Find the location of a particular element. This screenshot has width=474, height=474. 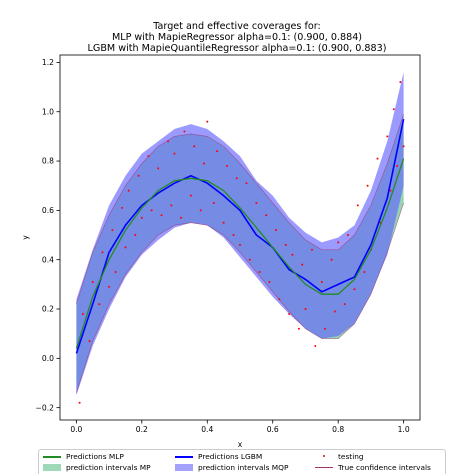

legend-label: prediction intervals MQP is located at coordinates (243, 467).